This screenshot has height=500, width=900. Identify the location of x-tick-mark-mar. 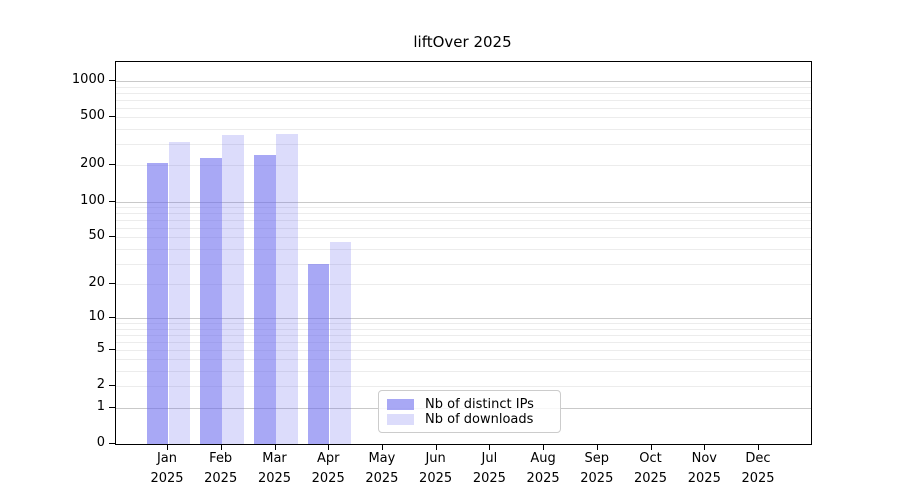
(275, 447).